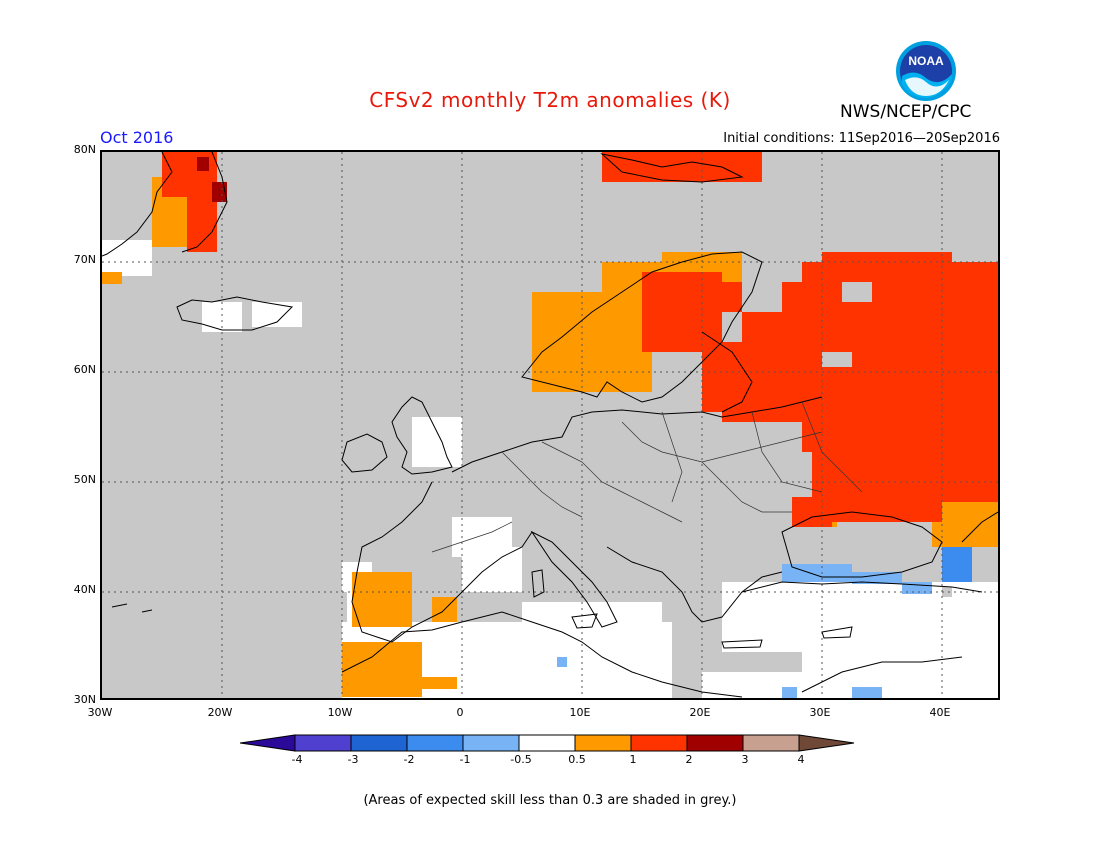 The height and width of the screenshot is (850, 1100). I want to click on colorbar-tick-label: 0.5, so click(577, 759).